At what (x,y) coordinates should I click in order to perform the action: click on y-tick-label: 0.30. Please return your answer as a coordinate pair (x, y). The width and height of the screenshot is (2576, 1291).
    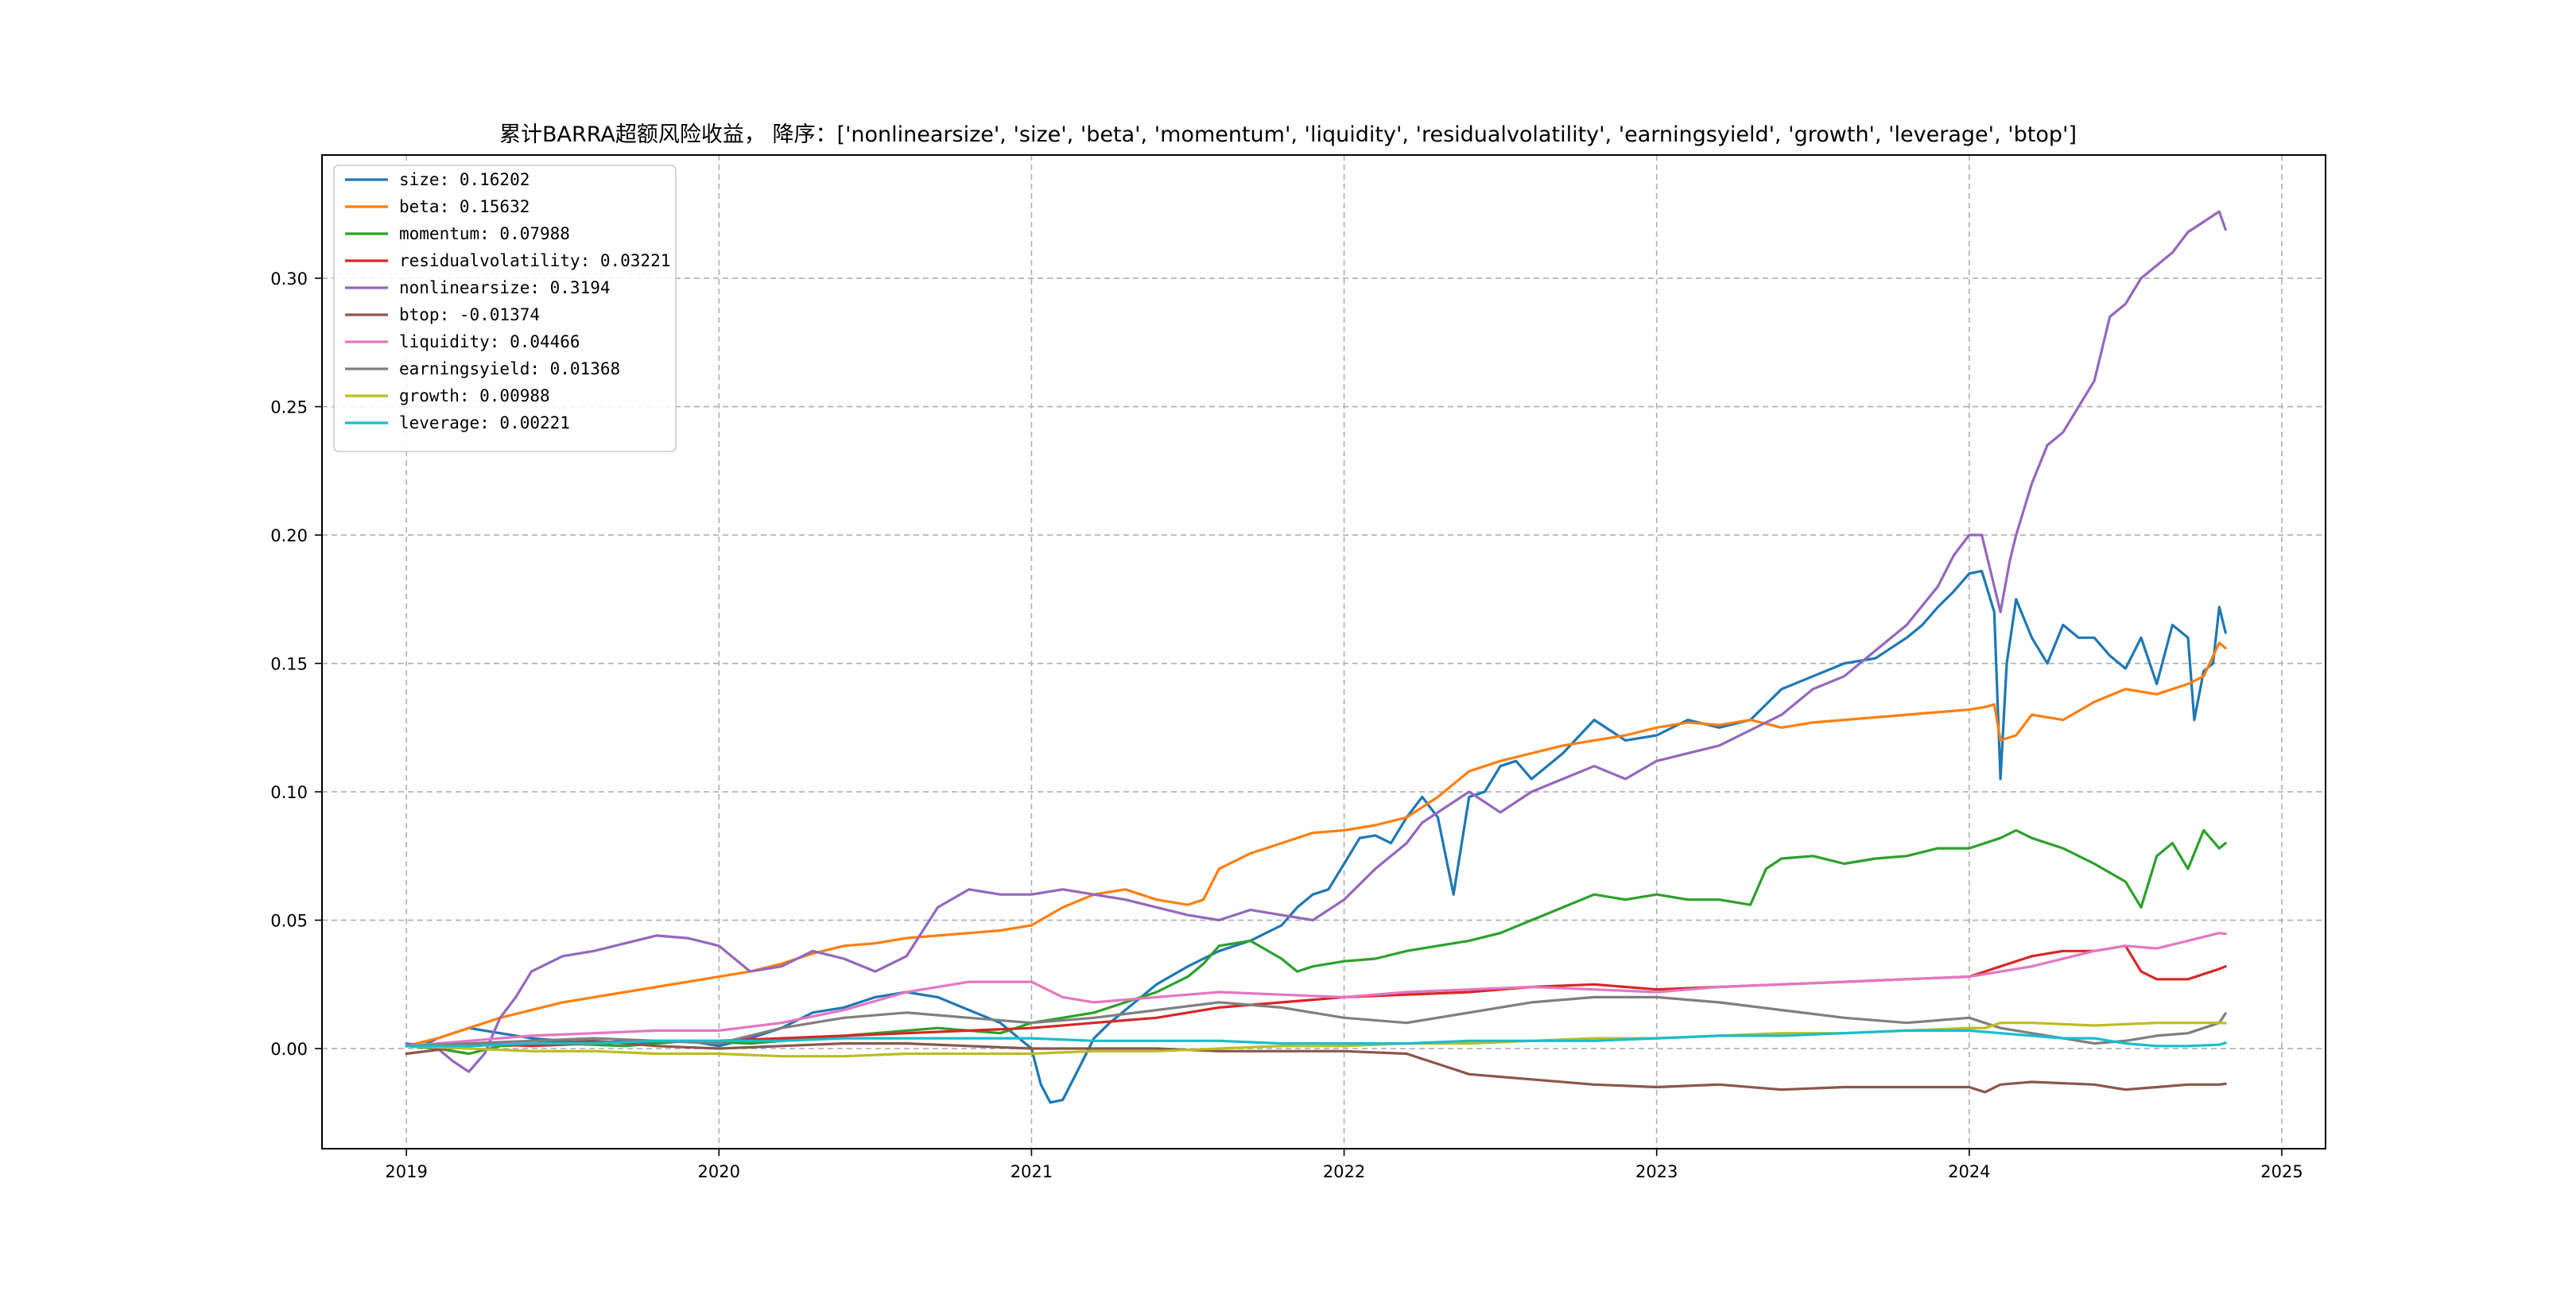
    Looking at the image, I should click on (289, 279).